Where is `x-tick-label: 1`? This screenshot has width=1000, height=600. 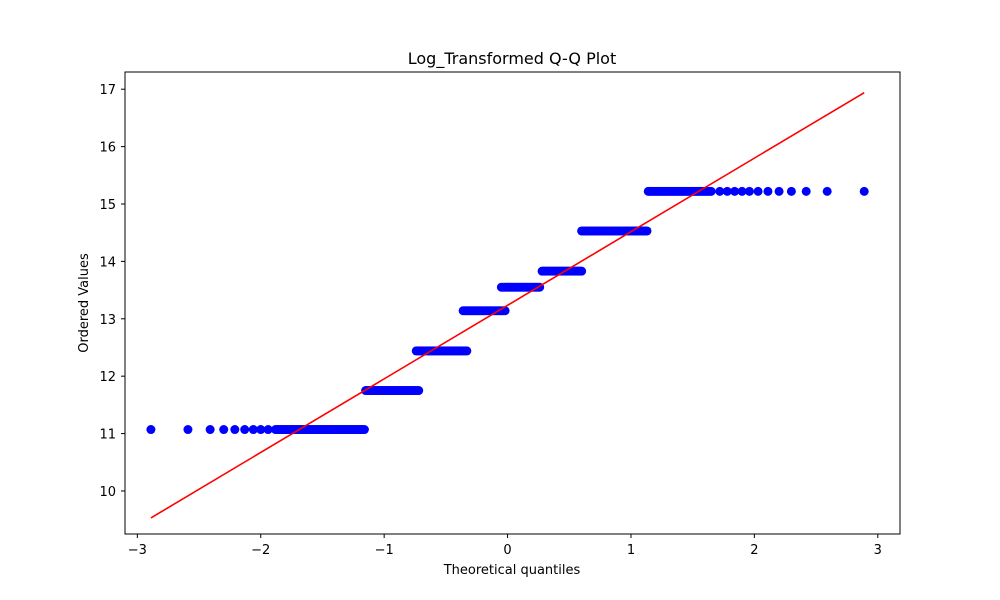
x-tick-label: 1 is located at coordinates (631, 550).